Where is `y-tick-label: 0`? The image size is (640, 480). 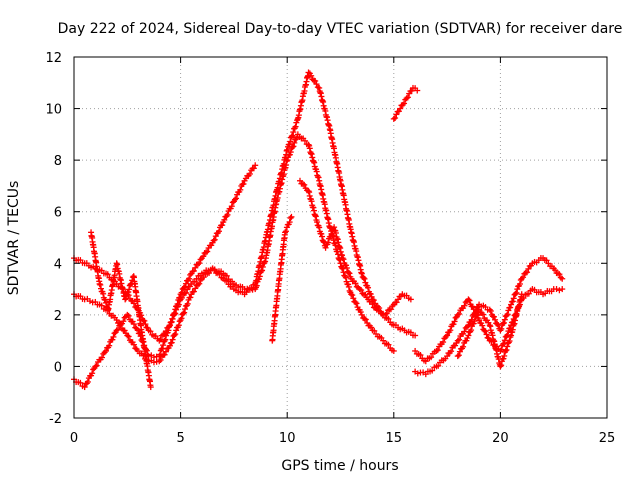 y-tick-label: 0 is located at coordinates (58, 367).